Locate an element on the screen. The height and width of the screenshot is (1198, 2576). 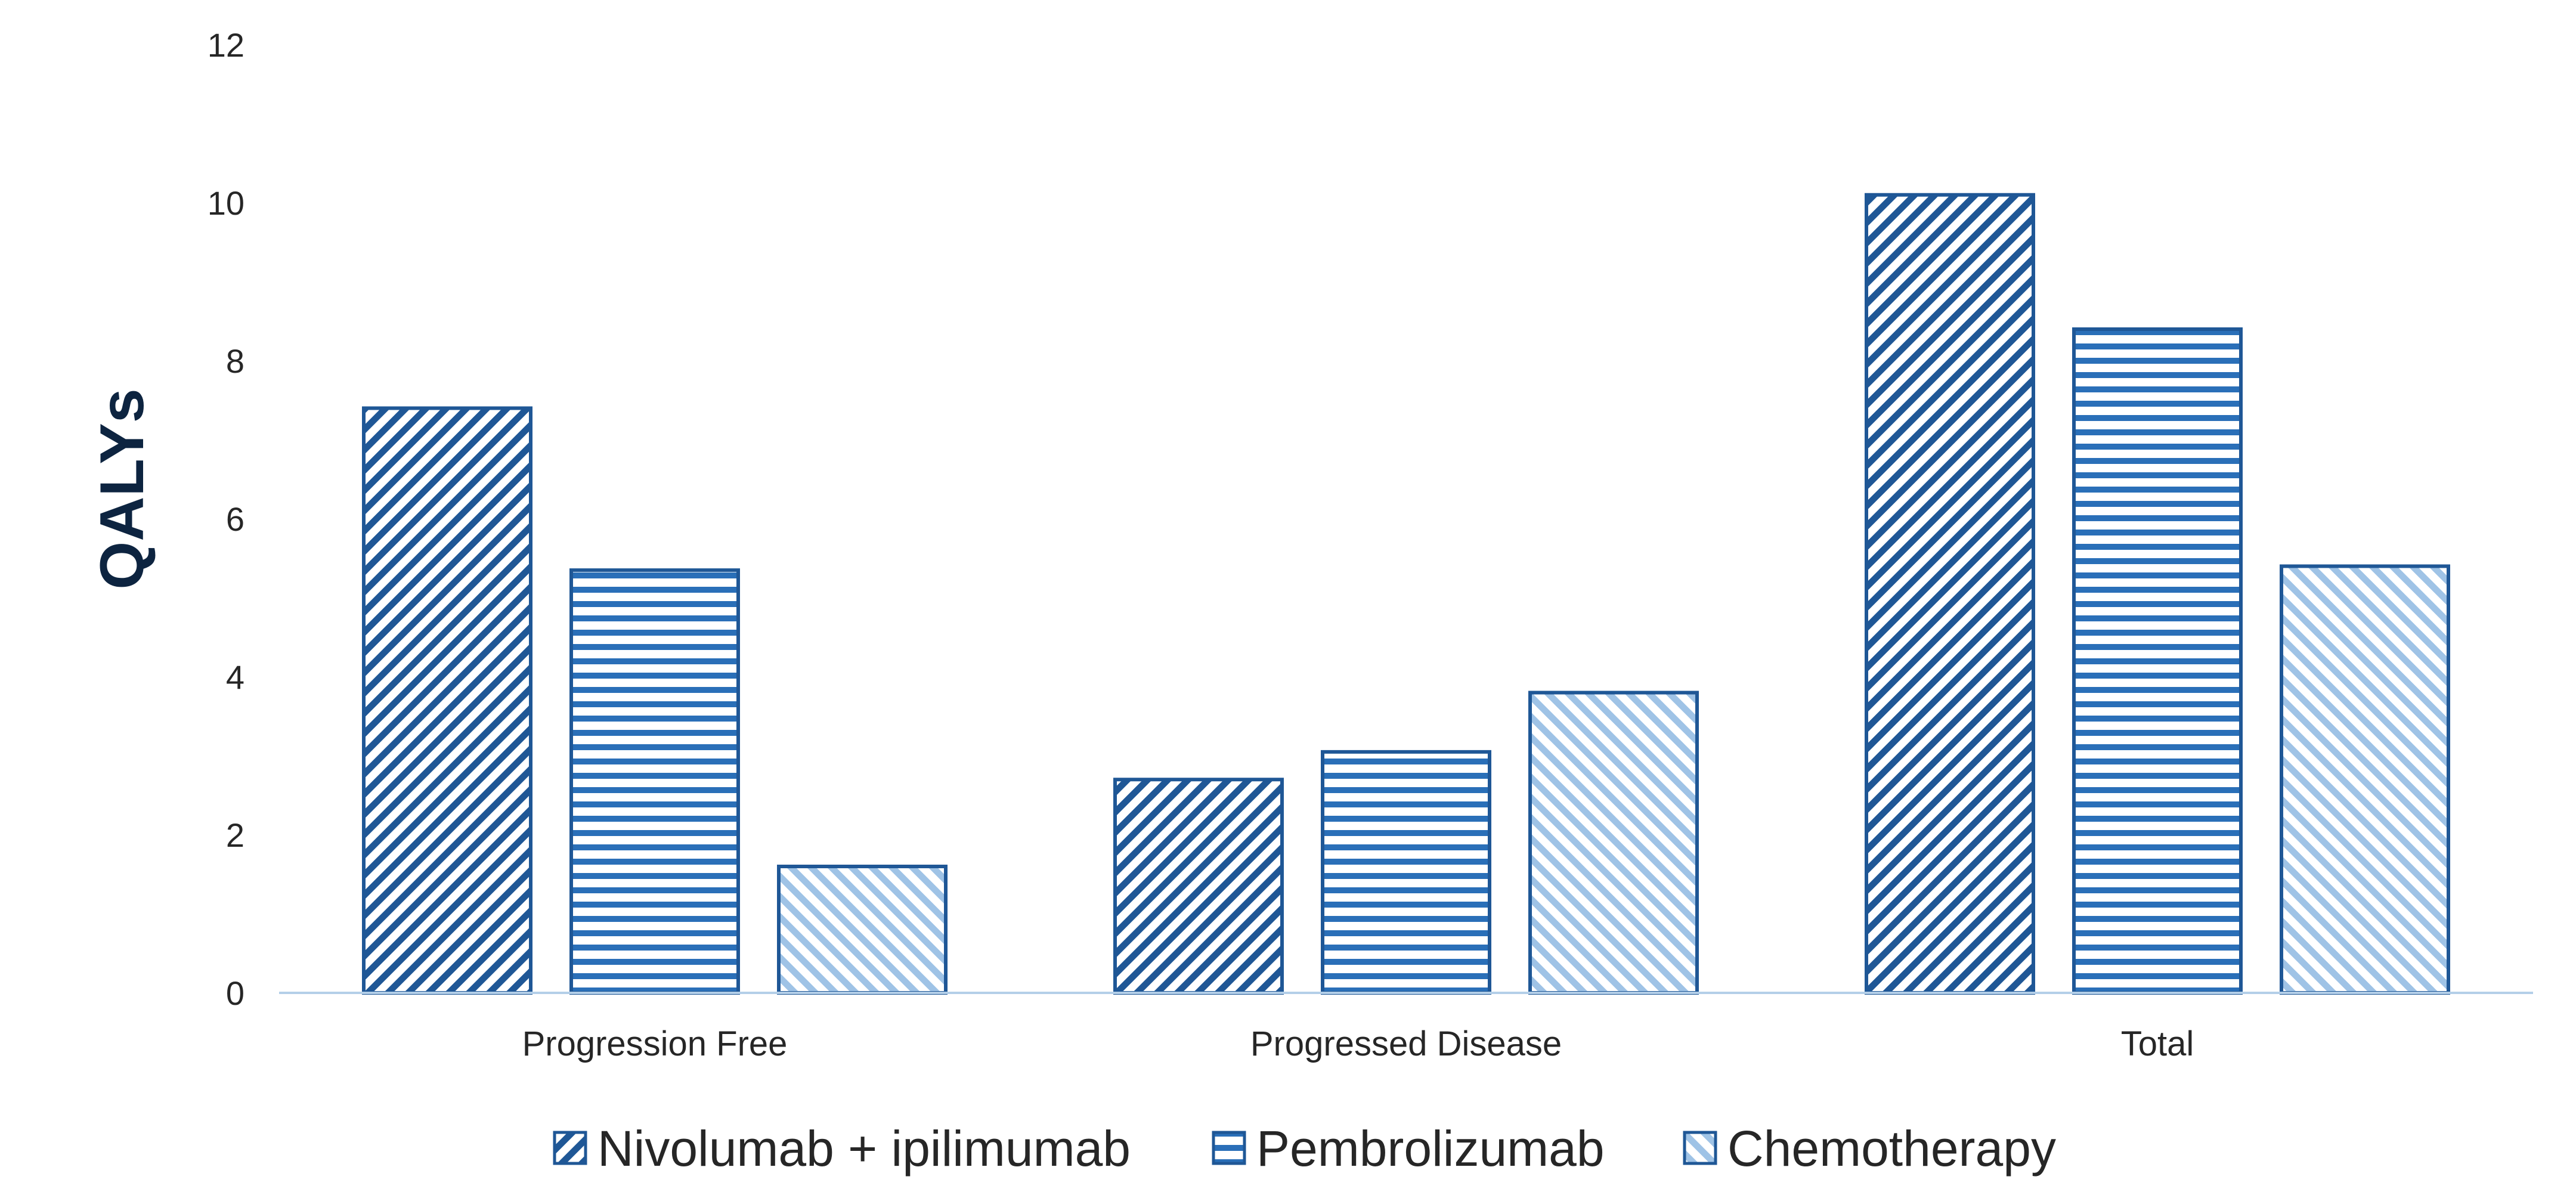
bar-chemotherapy-progressed-disease is located at coordinates (1614, 843).